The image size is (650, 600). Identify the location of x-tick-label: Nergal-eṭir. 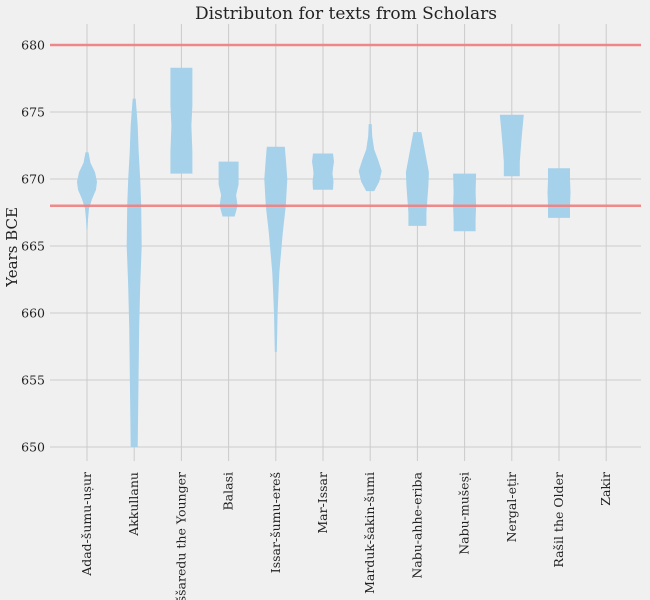
(511, 507).